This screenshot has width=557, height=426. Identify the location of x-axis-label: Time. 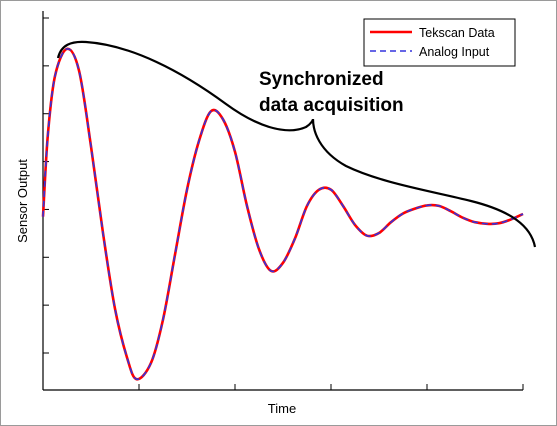
(282, 408).